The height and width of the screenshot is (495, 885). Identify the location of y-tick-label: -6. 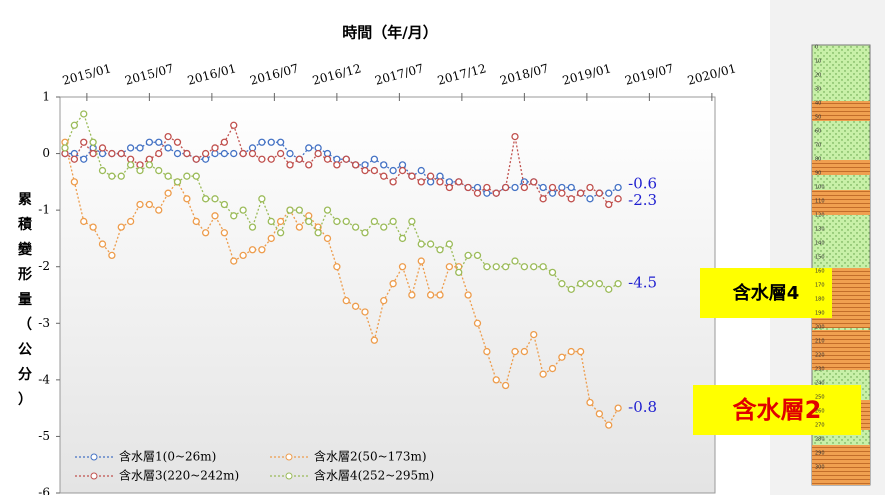
(44, 490).